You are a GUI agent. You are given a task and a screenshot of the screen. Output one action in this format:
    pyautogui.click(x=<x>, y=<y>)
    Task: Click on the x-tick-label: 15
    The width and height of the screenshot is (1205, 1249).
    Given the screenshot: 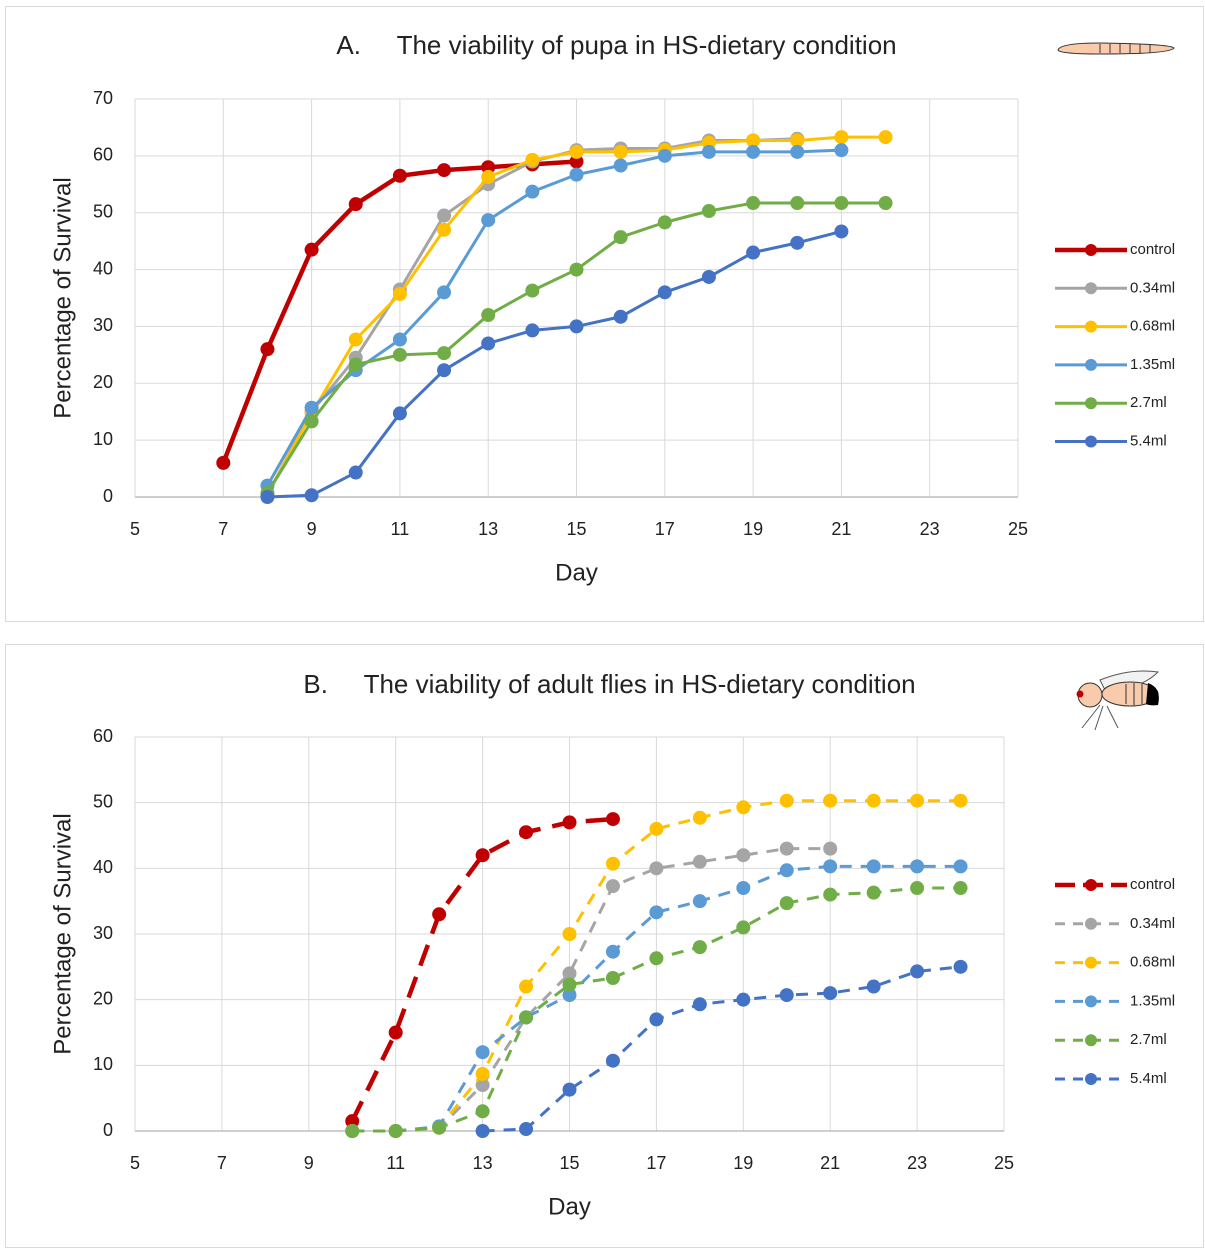 What is the action you would take?
    pyautogui.click(x=576, y=529)
    